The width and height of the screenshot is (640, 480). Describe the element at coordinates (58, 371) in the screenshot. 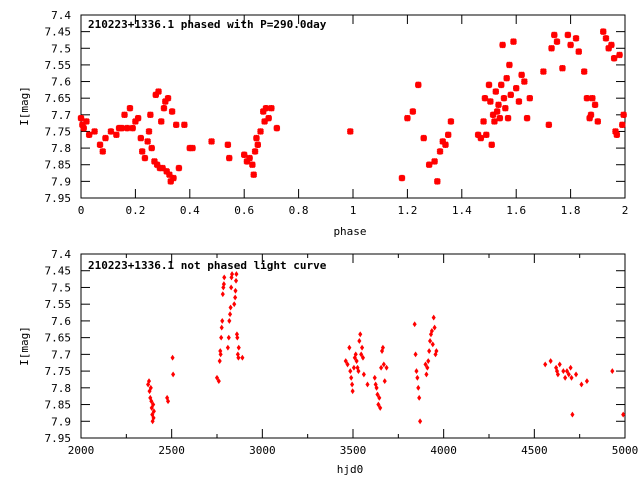

I see `y-tick-label: 7.75` at that location.